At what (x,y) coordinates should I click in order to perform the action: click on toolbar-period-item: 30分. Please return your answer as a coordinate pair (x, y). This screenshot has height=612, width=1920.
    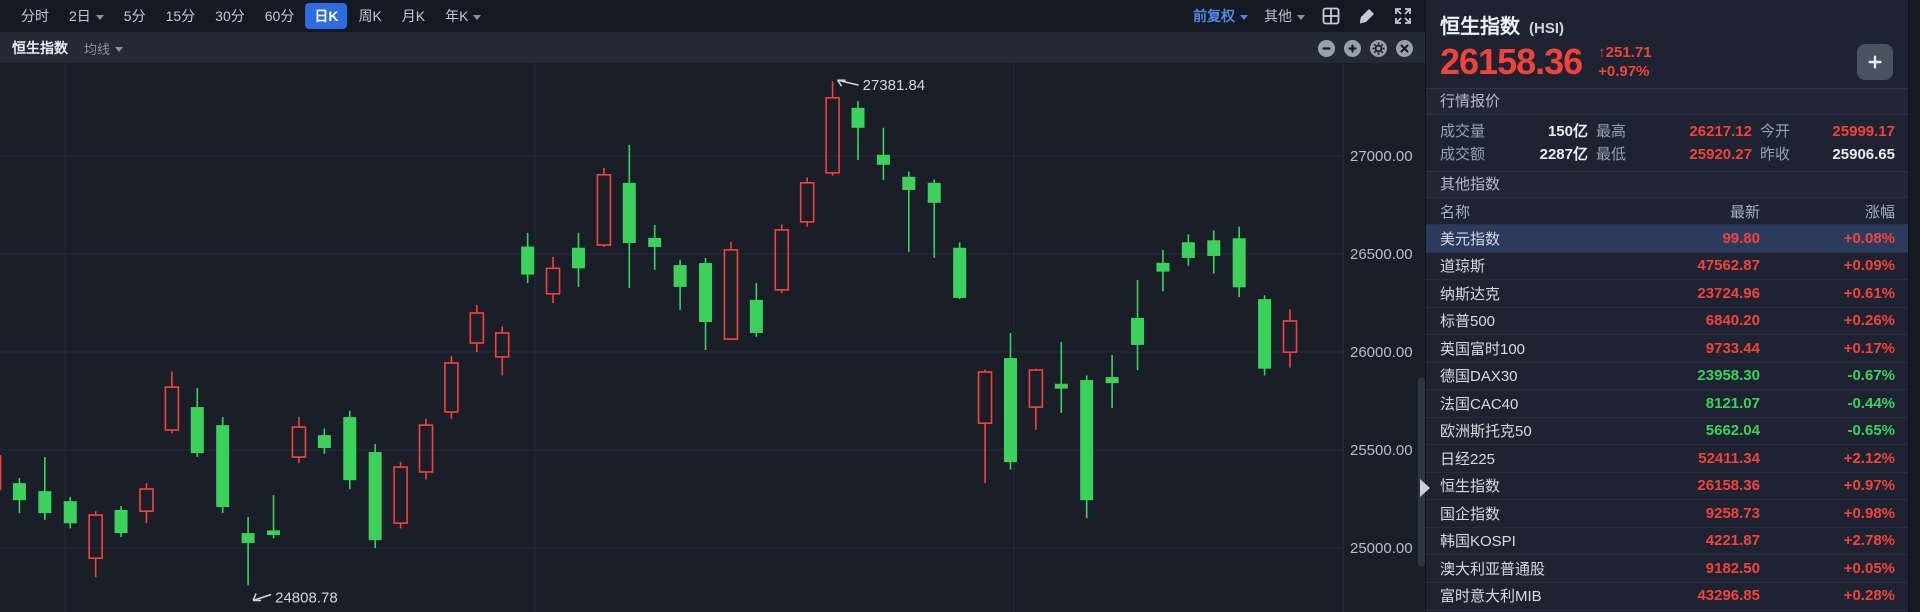
    Looking at the image, I should click on (230, 16).